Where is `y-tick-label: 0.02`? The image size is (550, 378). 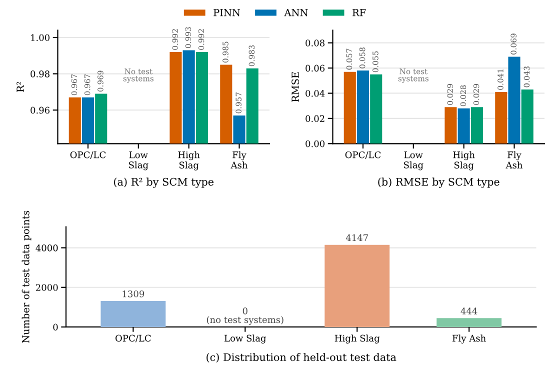
y-tick-label: 0.02 is located at coordinates (315, 118).